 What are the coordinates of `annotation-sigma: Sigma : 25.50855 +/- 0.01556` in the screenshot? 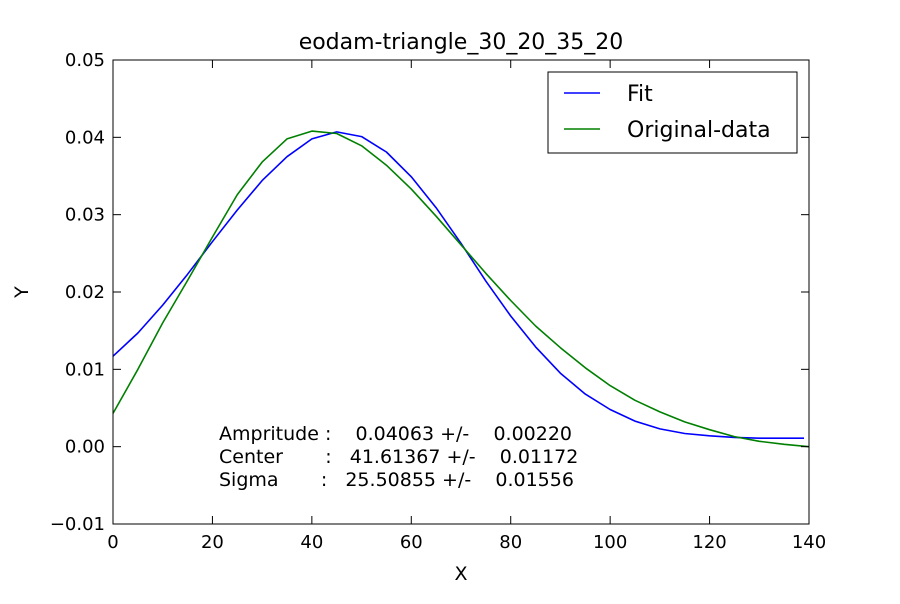 It's located at (396, 480).